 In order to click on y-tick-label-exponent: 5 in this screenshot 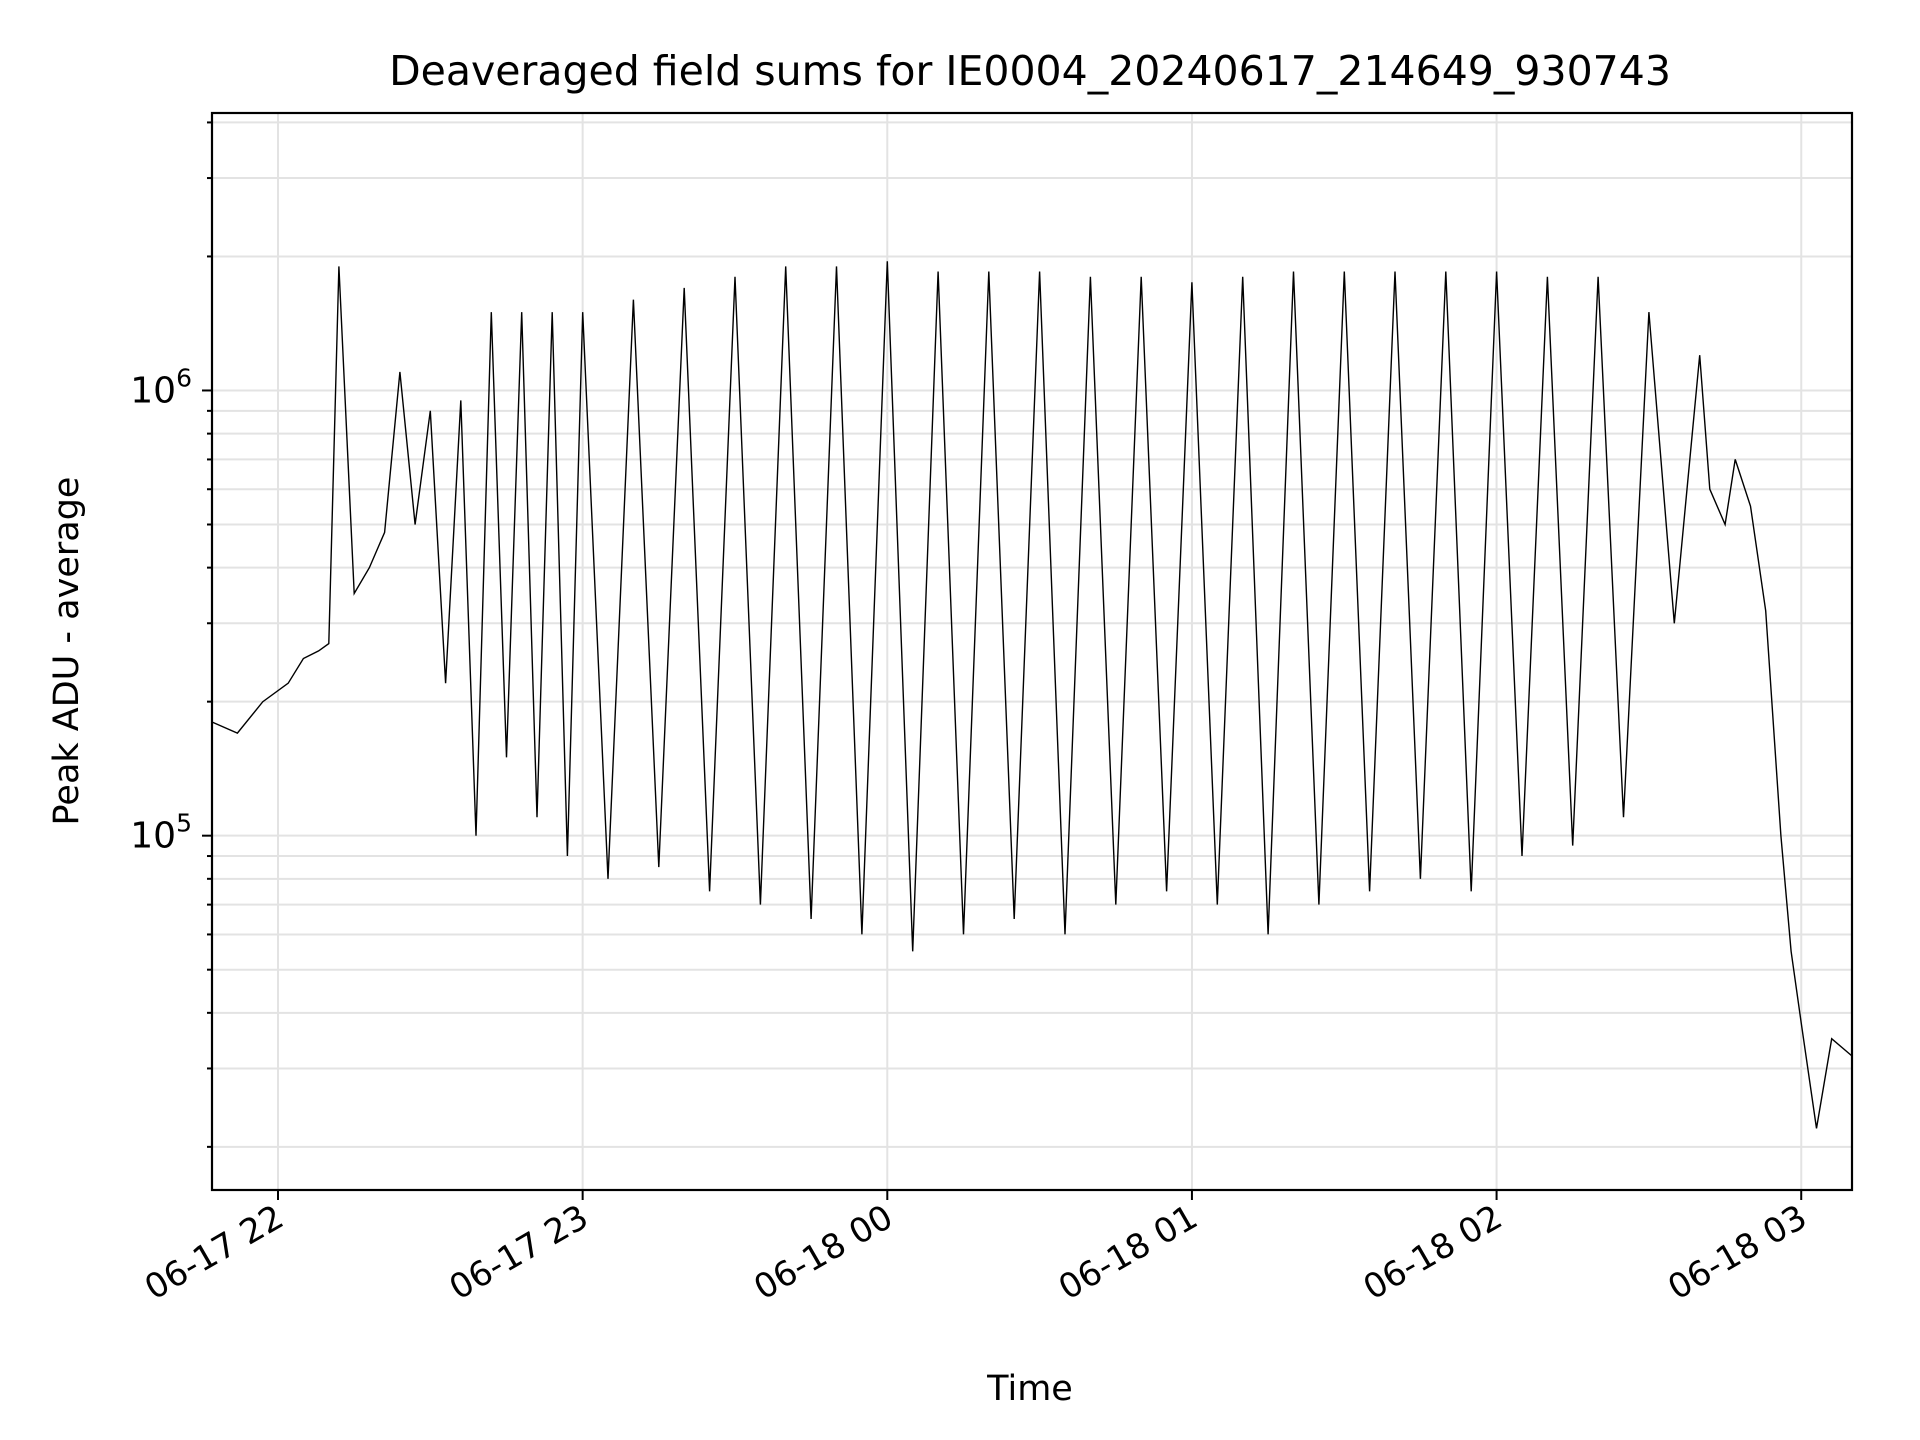, I will do `click(184, 823)`.